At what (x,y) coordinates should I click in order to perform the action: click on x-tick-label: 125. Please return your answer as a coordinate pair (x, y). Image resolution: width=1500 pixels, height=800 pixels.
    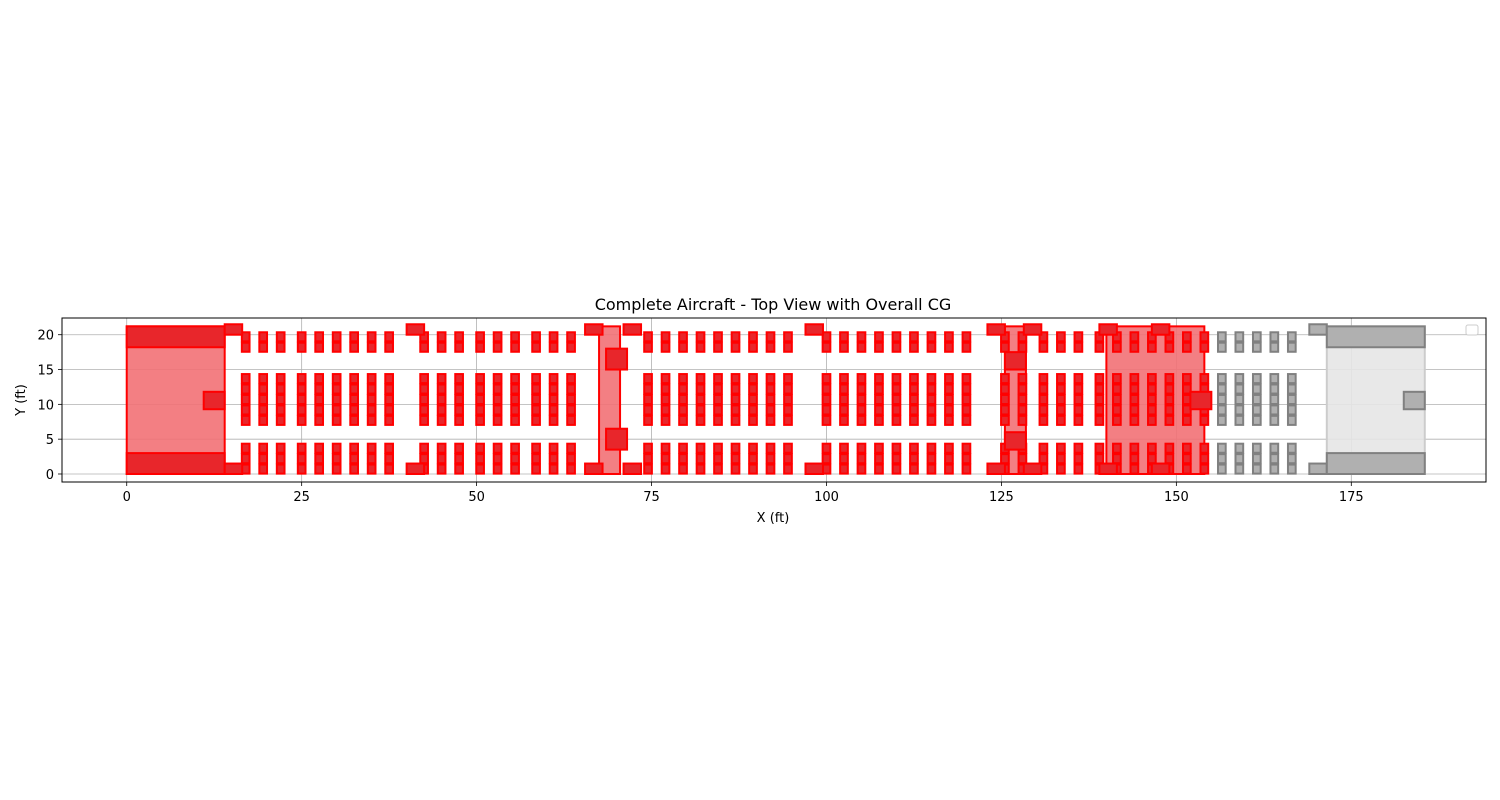
    Looking at the image, I should click on (1001, 497).